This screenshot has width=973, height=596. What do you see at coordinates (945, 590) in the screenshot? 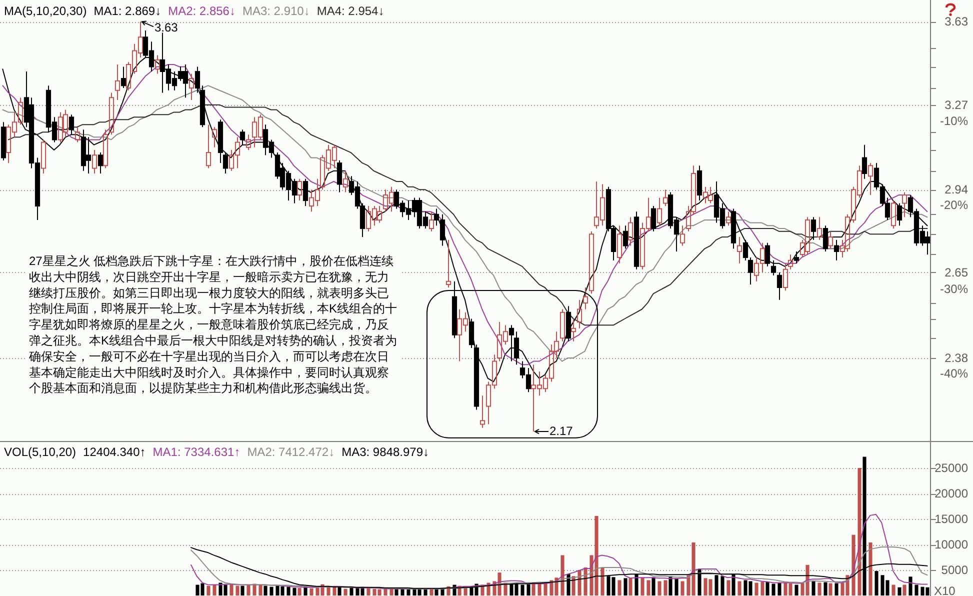
I see `y-axis-title: X10` at bounding box center [945, 590].